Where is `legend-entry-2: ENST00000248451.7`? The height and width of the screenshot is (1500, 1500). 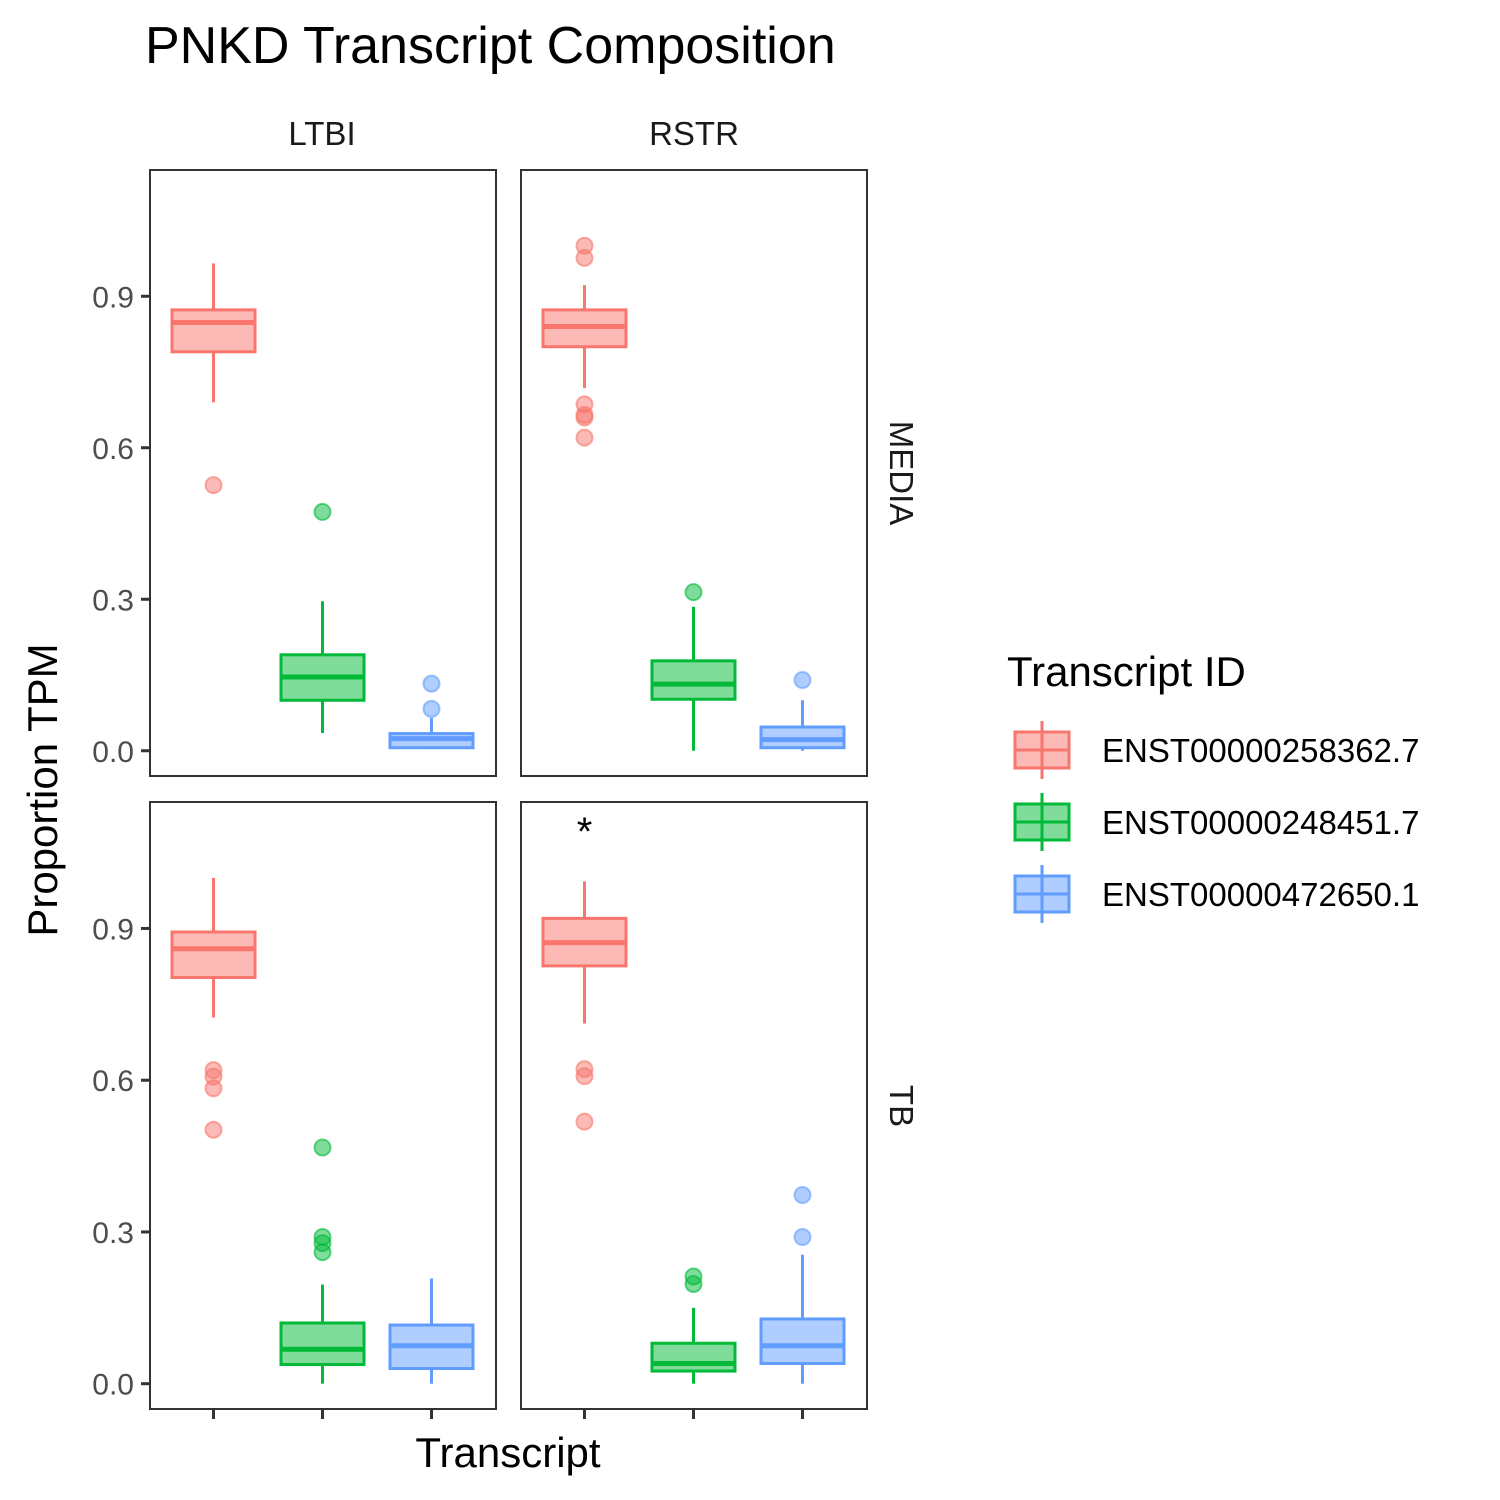 legend-entry-2: ENST00000248451.7 is located at coordinates (1216, 822).